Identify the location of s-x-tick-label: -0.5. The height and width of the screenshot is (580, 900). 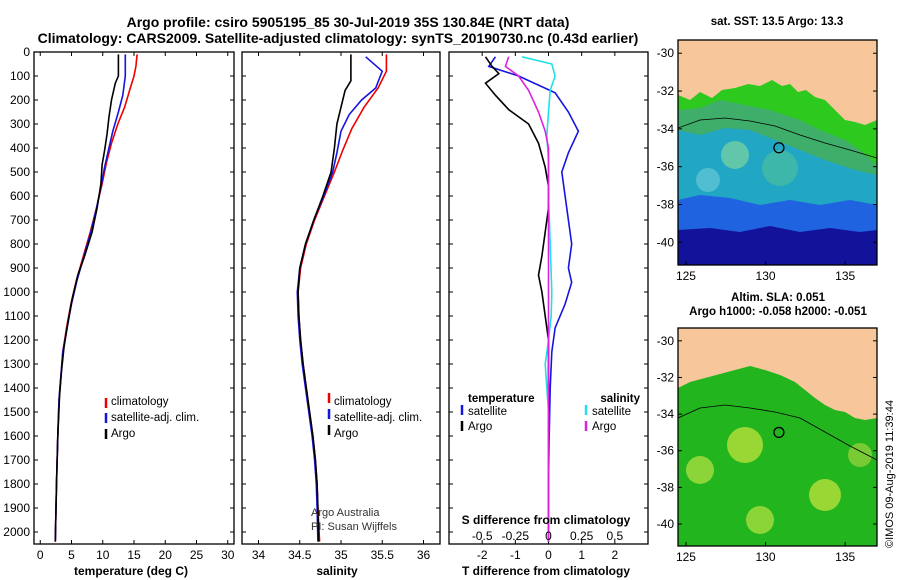
(482, 536).